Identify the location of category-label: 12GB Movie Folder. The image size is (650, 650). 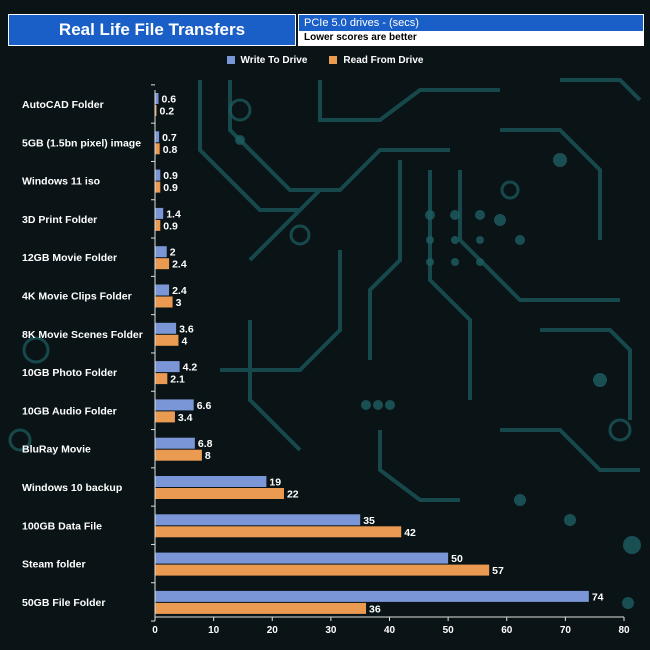
(69, 258).